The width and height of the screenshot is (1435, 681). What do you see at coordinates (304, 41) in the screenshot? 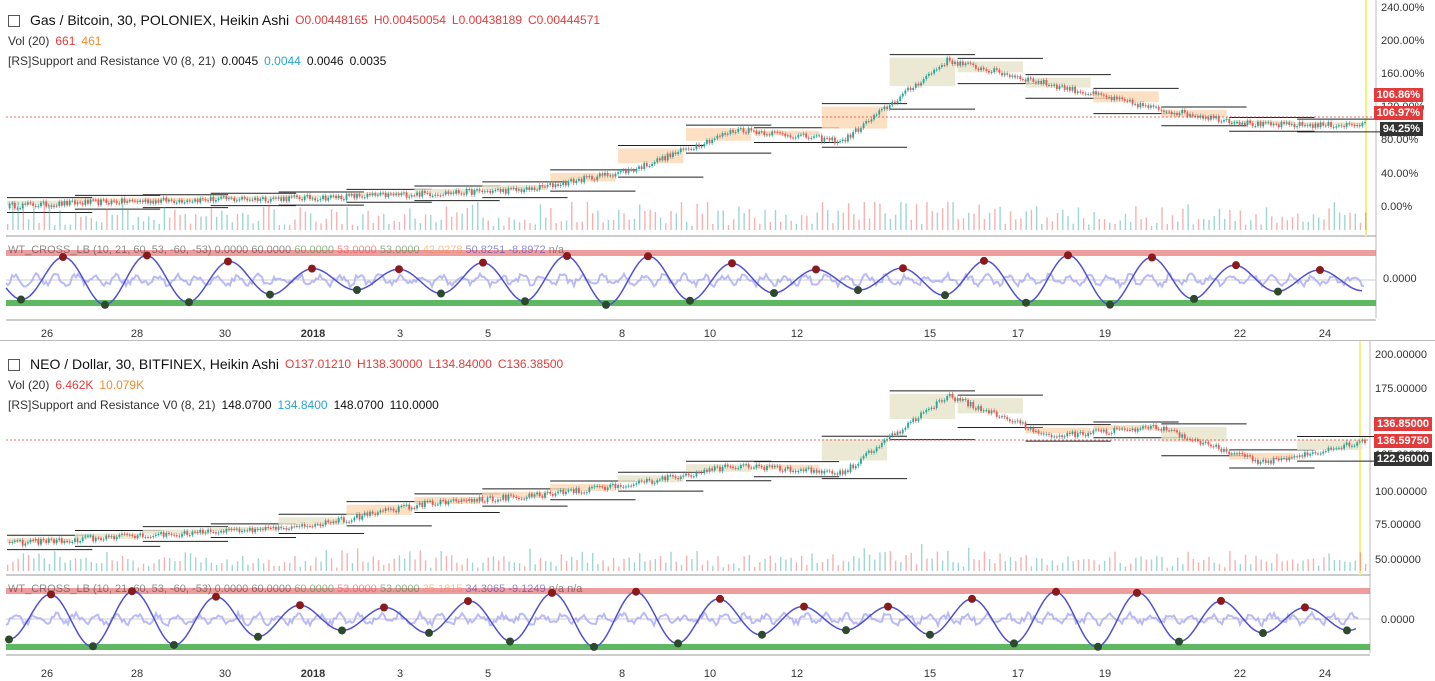
I see `vol-row: Vol (20) 661 461` at bounding box center [304, 41].